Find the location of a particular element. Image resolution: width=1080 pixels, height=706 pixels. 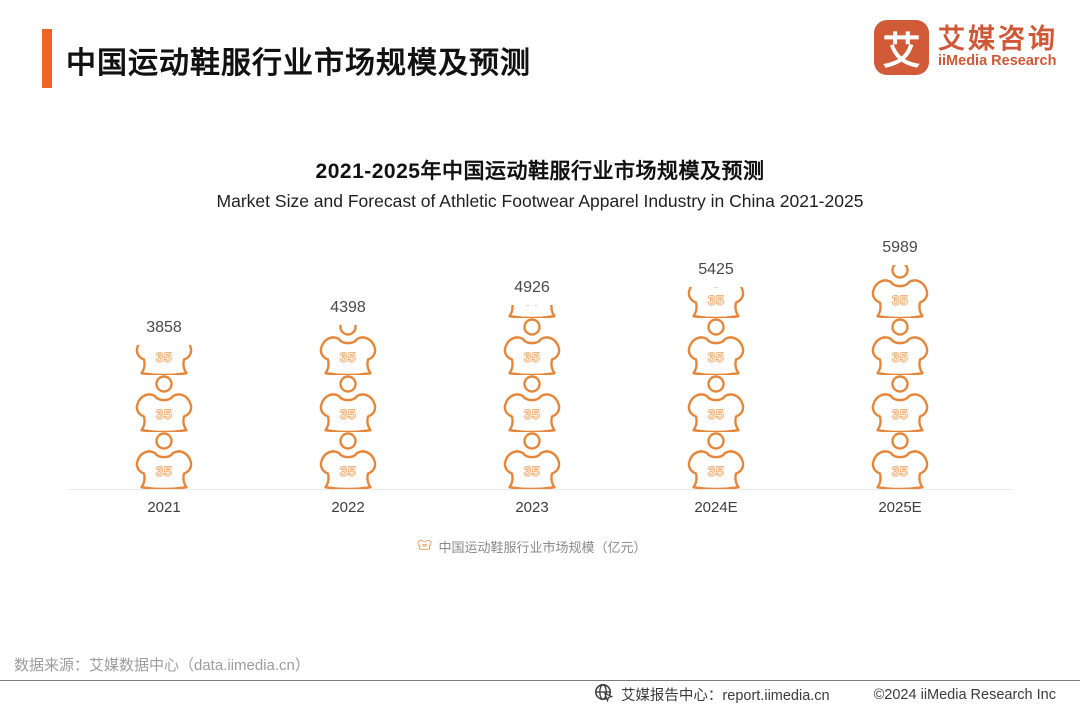

x-axis-labels: 2021 2022 2023 2024E 2025E is located at coordinates (532, 502).